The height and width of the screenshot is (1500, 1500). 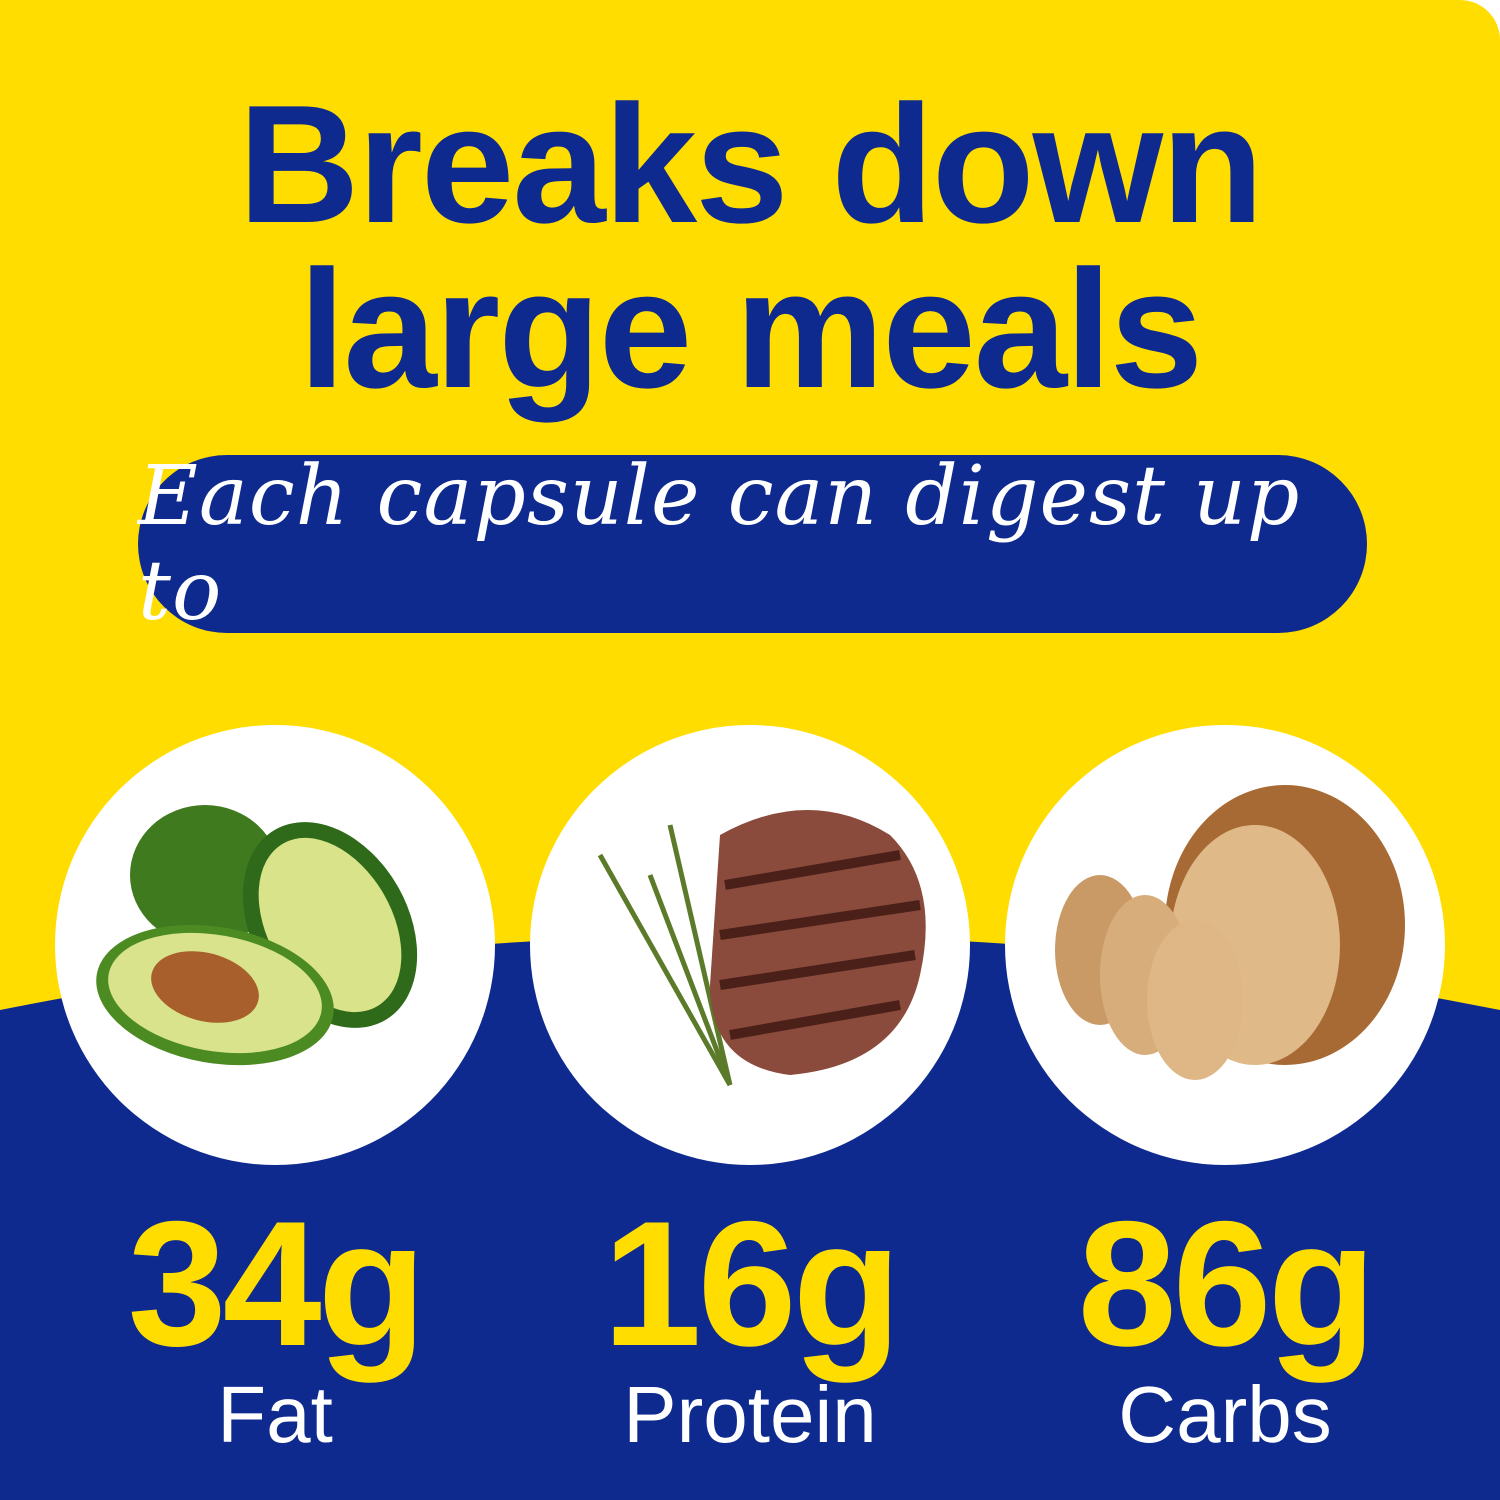 What do you see at coordinates (750, 1414) in the screenshot?
I see `protein-label: Protein` at bounding box center [750, 1414].